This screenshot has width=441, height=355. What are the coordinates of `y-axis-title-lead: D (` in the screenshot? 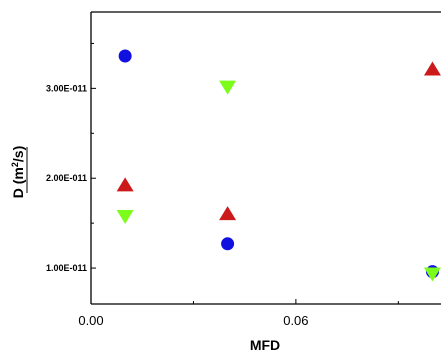 It's located at (18, 188).